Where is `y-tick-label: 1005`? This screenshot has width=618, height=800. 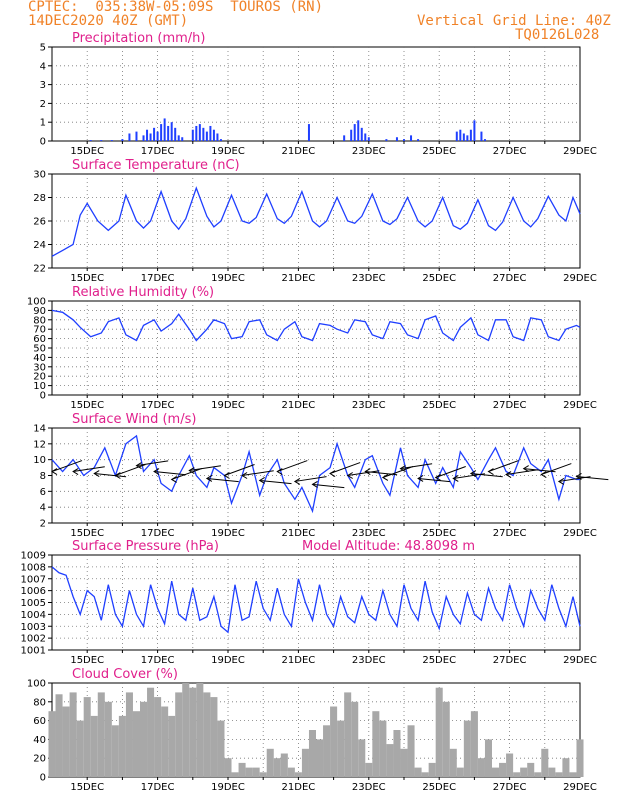
y-tick-label: 1005 is located at coordinates (33, 603).